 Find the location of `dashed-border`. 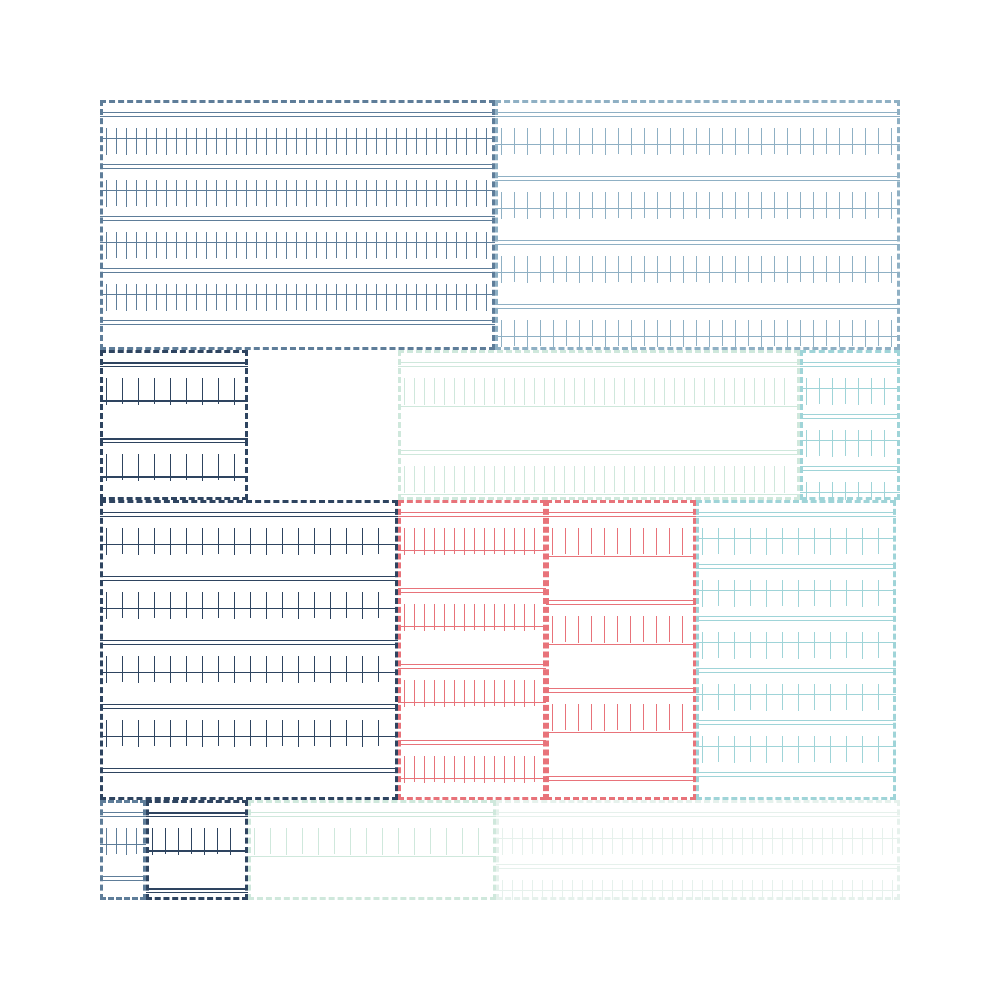

dashed-border is located at coordinates (621, 650).